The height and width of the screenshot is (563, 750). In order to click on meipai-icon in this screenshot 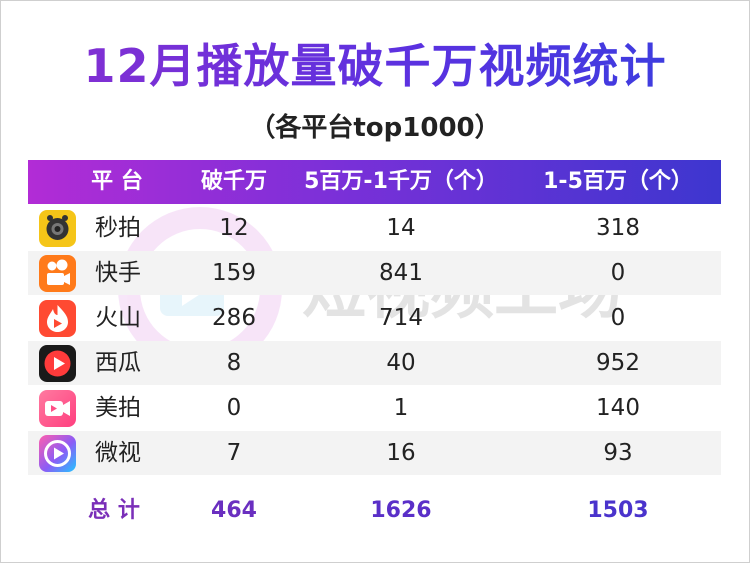, I will do `click(57, 408)`.